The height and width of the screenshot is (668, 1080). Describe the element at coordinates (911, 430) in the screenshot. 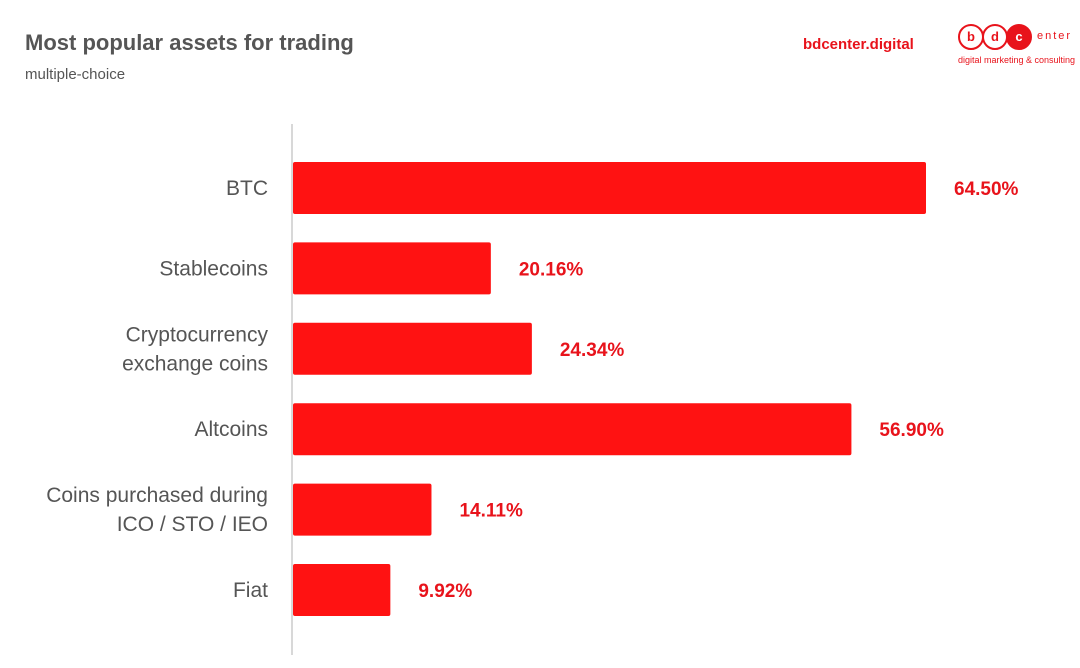

I see `value-label-3: 56.90%` at that location.